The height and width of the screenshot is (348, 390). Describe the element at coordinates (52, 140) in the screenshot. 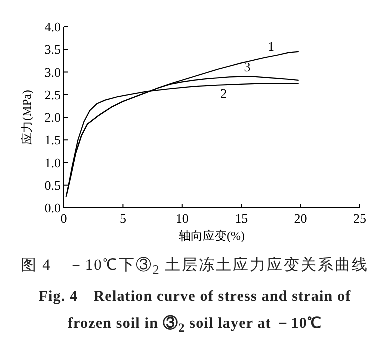

I see `y-tick-label: 1.5` at that location.